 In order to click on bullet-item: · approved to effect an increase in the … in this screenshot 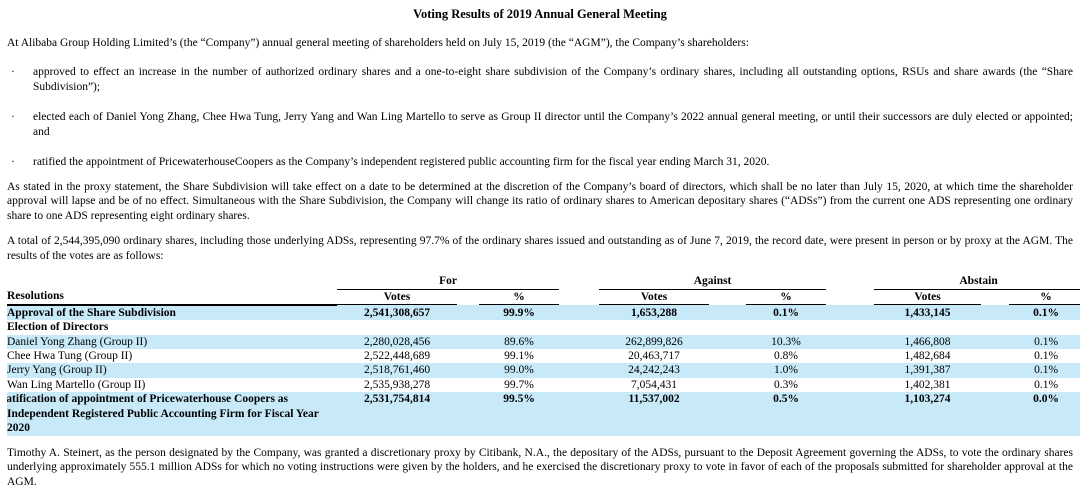, I will do `click(540, 79)`.